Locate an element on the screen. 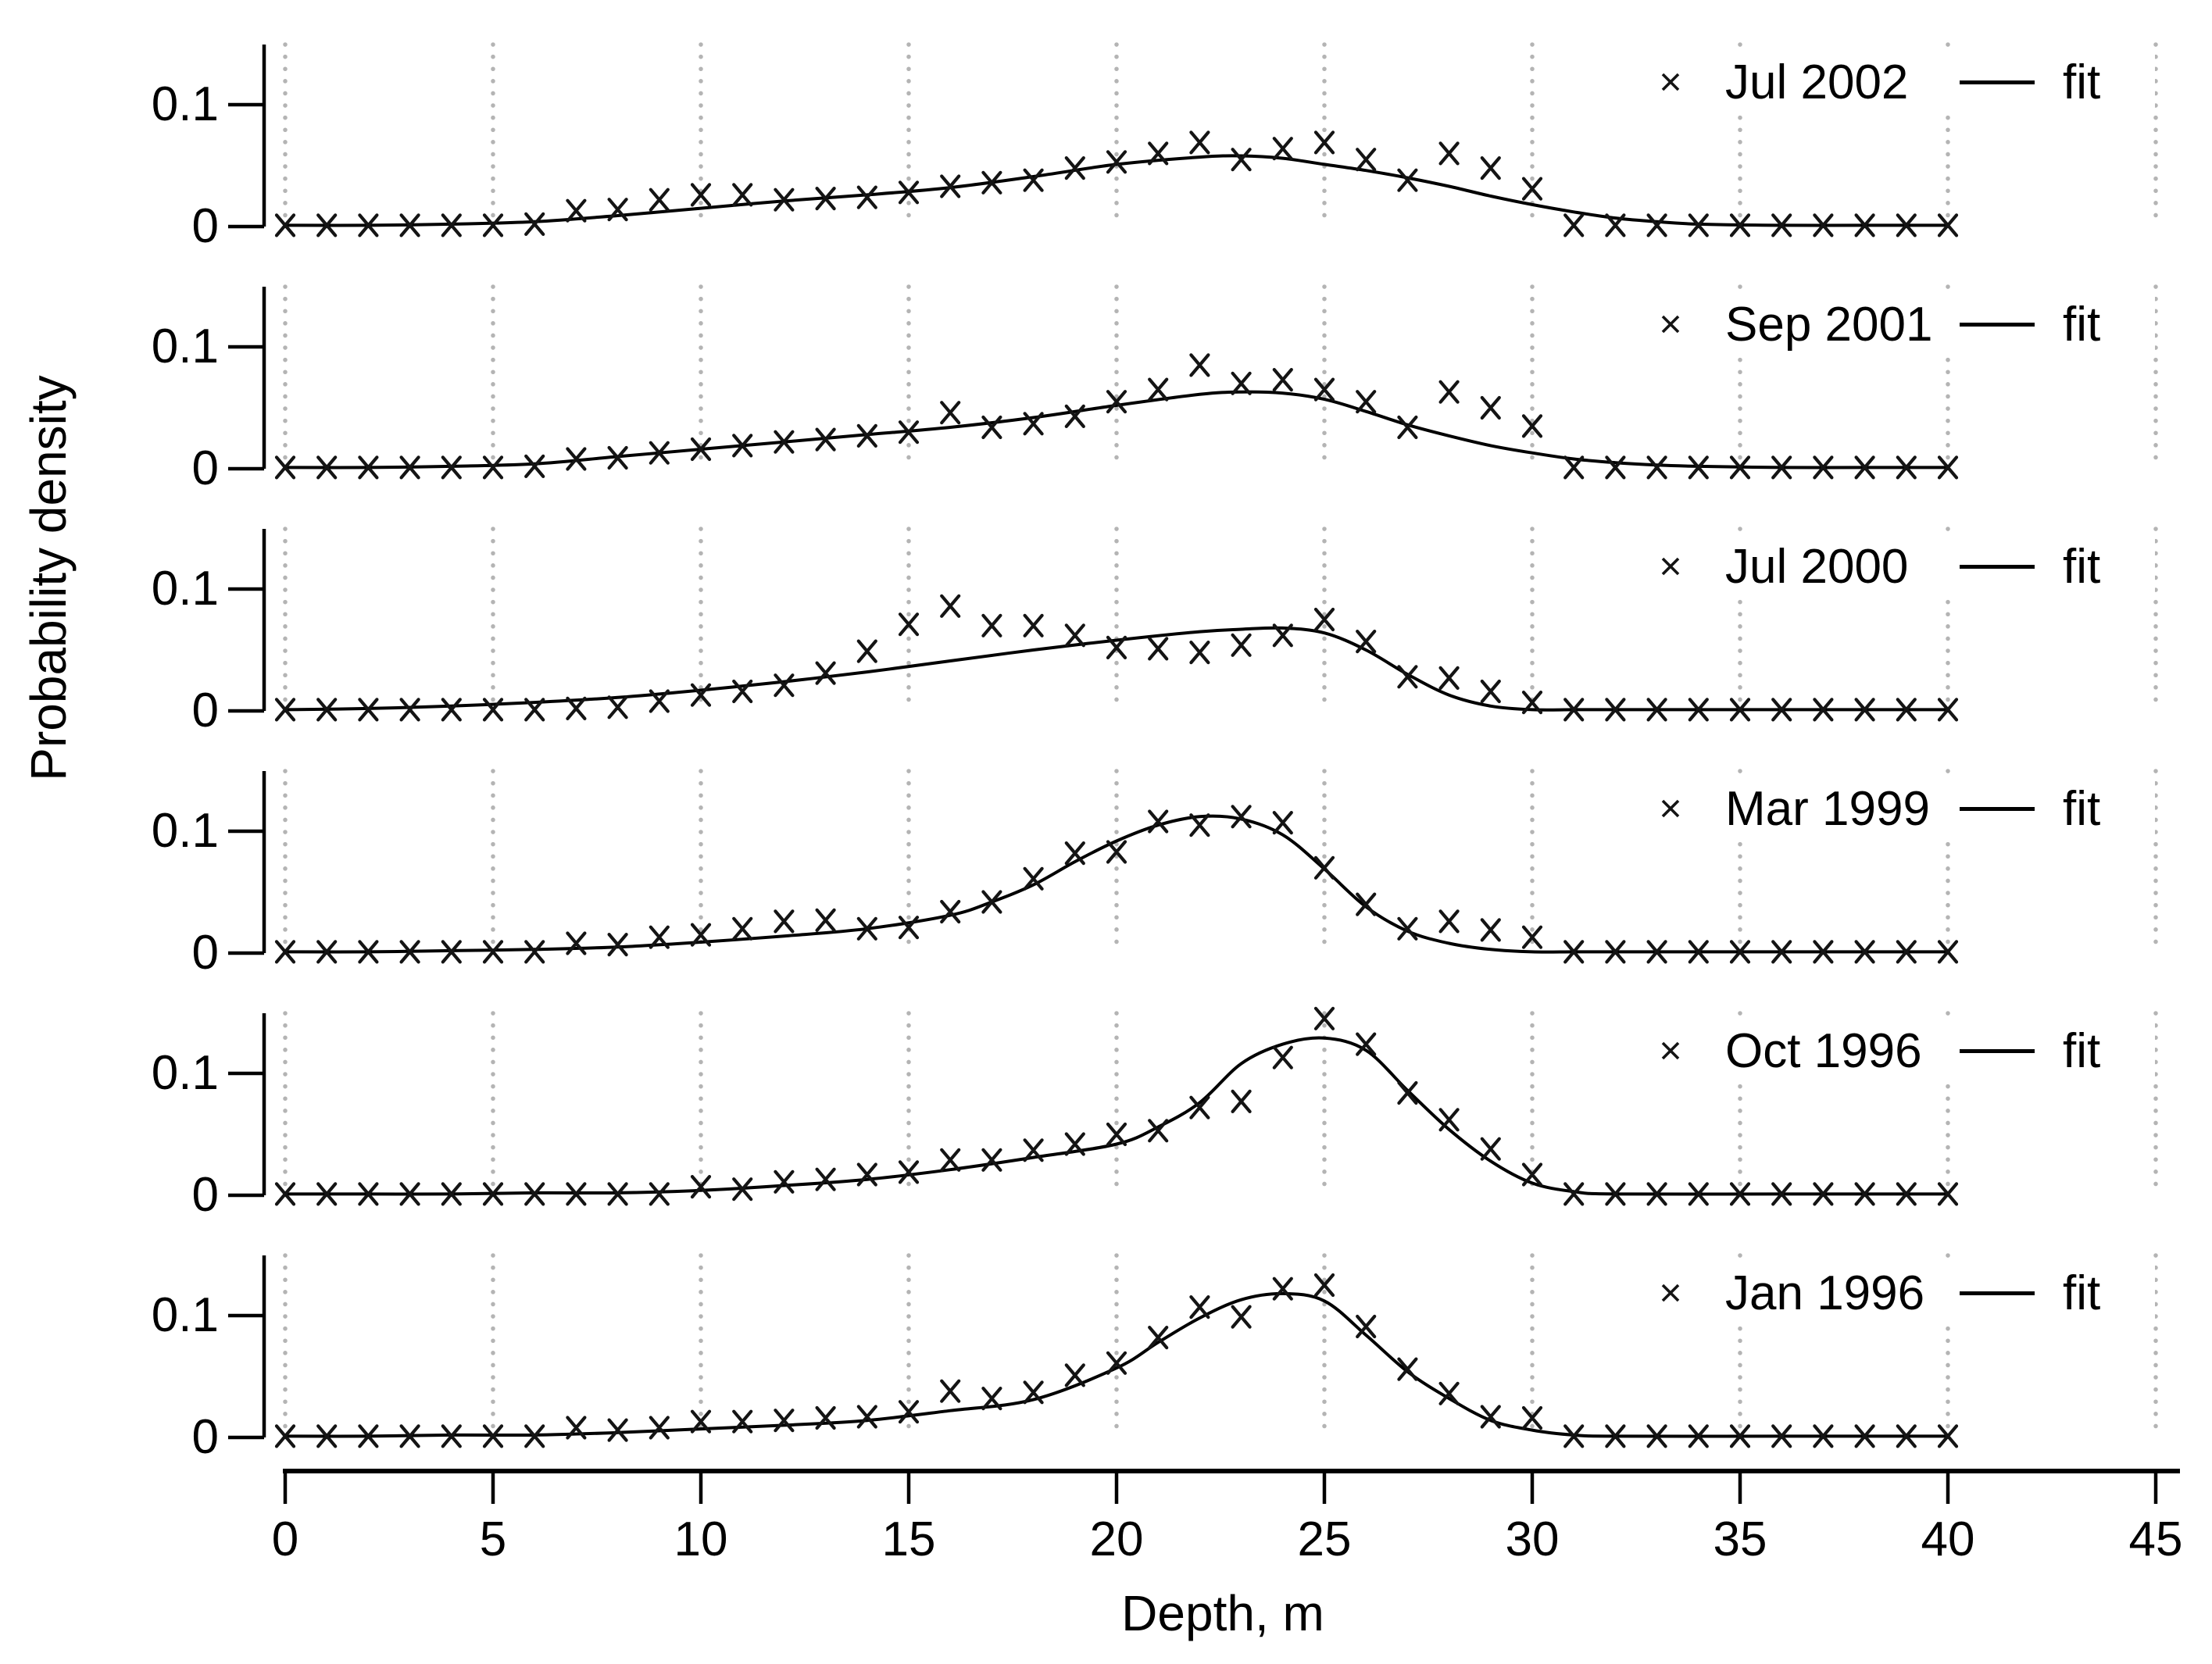 This screenshot has width=2212, height=1664. legend-series-label: Jan 1996 is located at coordinates (1825, 1293).